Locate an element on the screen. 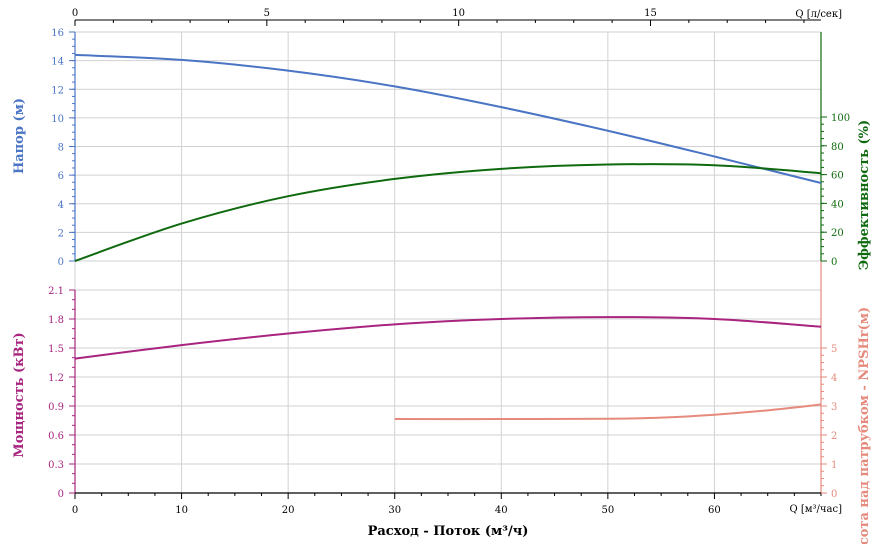 The image size is (896, 544). x2-tick-label: 0 is located at coordinates (75, 13).